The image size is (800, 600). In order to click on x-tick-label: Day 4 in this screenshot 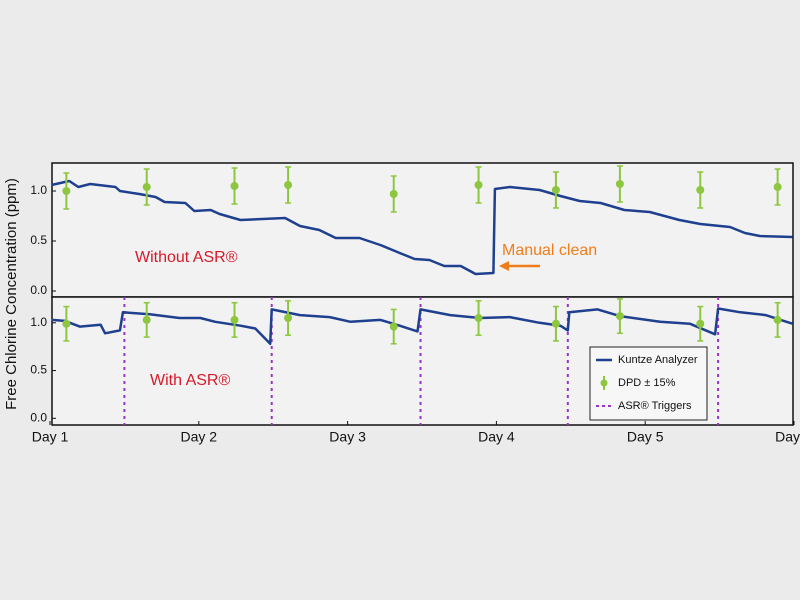, I will do `click(496, 437)`.